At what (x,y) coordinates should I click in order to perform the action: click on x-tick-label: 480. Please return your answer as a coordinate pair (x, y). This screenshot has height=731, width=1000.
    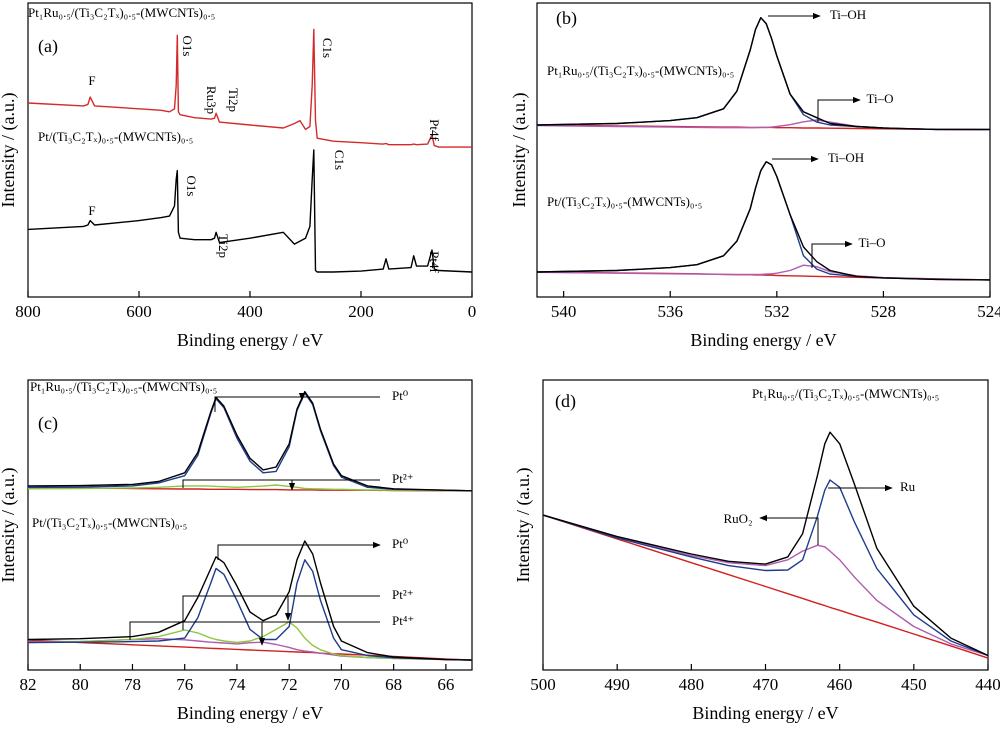
    Looking at the image, I should click on (692, 684).